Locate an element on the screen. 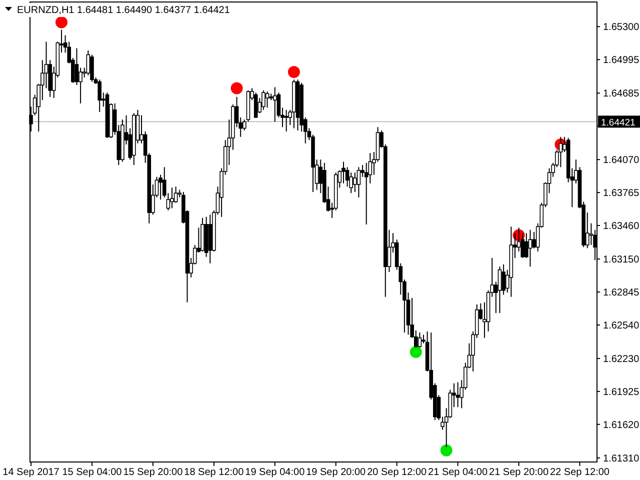  x-tick-label: 21 Sep 20:00 is located at coordinates (519, 472).